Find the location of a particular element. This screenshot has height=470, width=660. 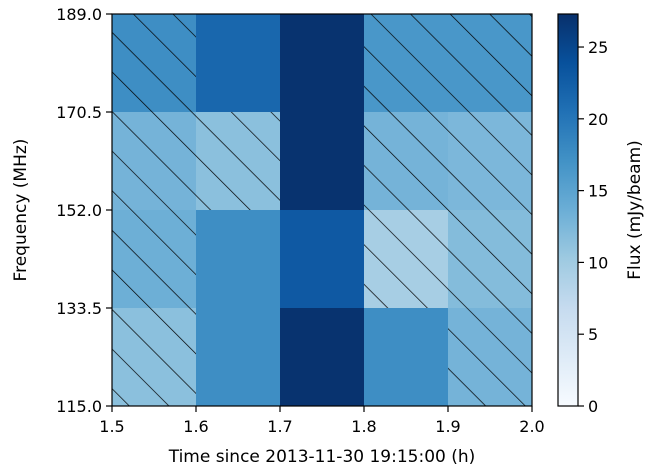

colorbar-tick-label: 15 is located at coordinates (598, 191).